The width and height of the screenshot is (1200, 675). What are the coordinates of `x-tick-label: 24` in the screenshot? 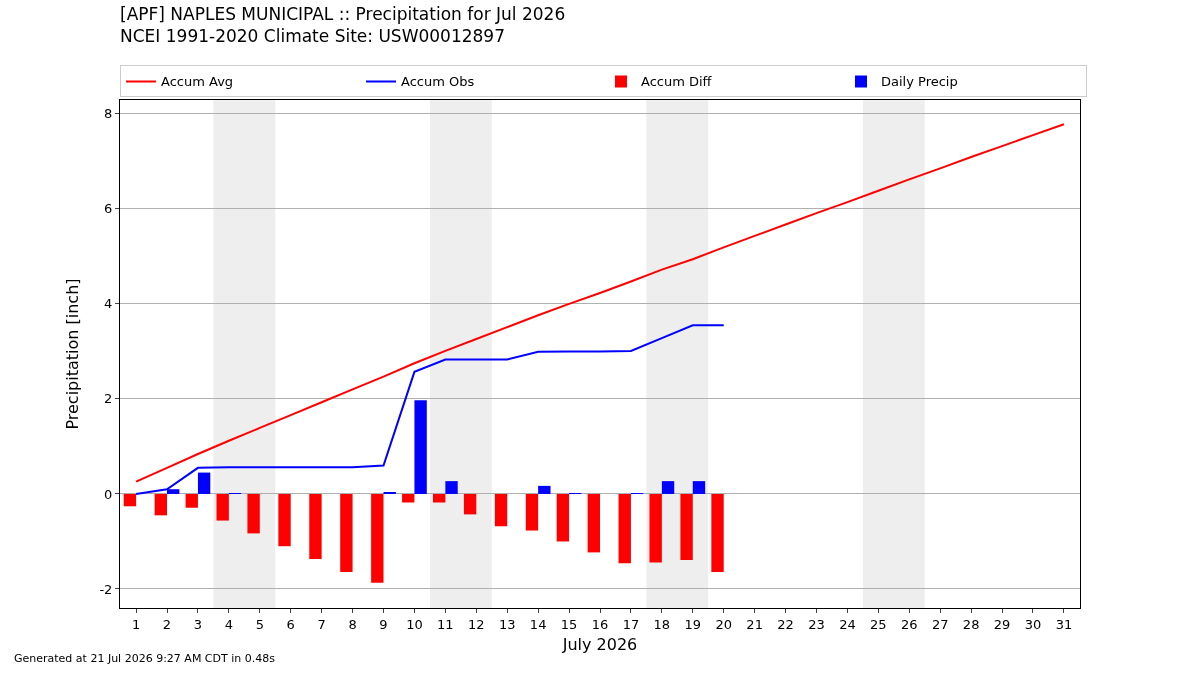 It's located at (847, 624).